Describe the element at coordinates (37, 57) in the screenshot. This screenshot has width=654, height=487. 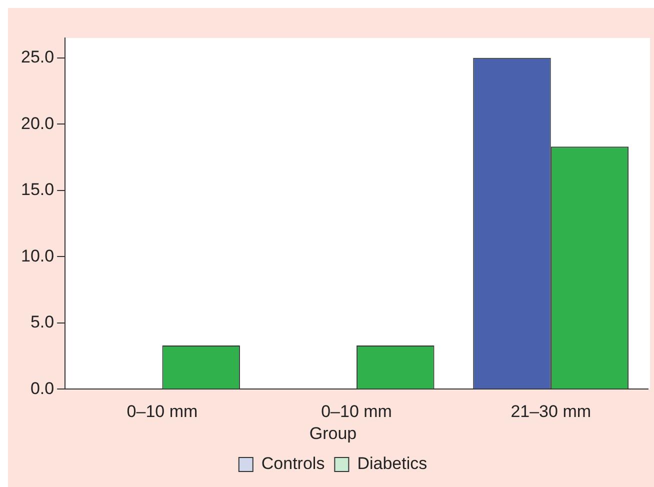
I see `y-tick-label: 25.0` at that location.